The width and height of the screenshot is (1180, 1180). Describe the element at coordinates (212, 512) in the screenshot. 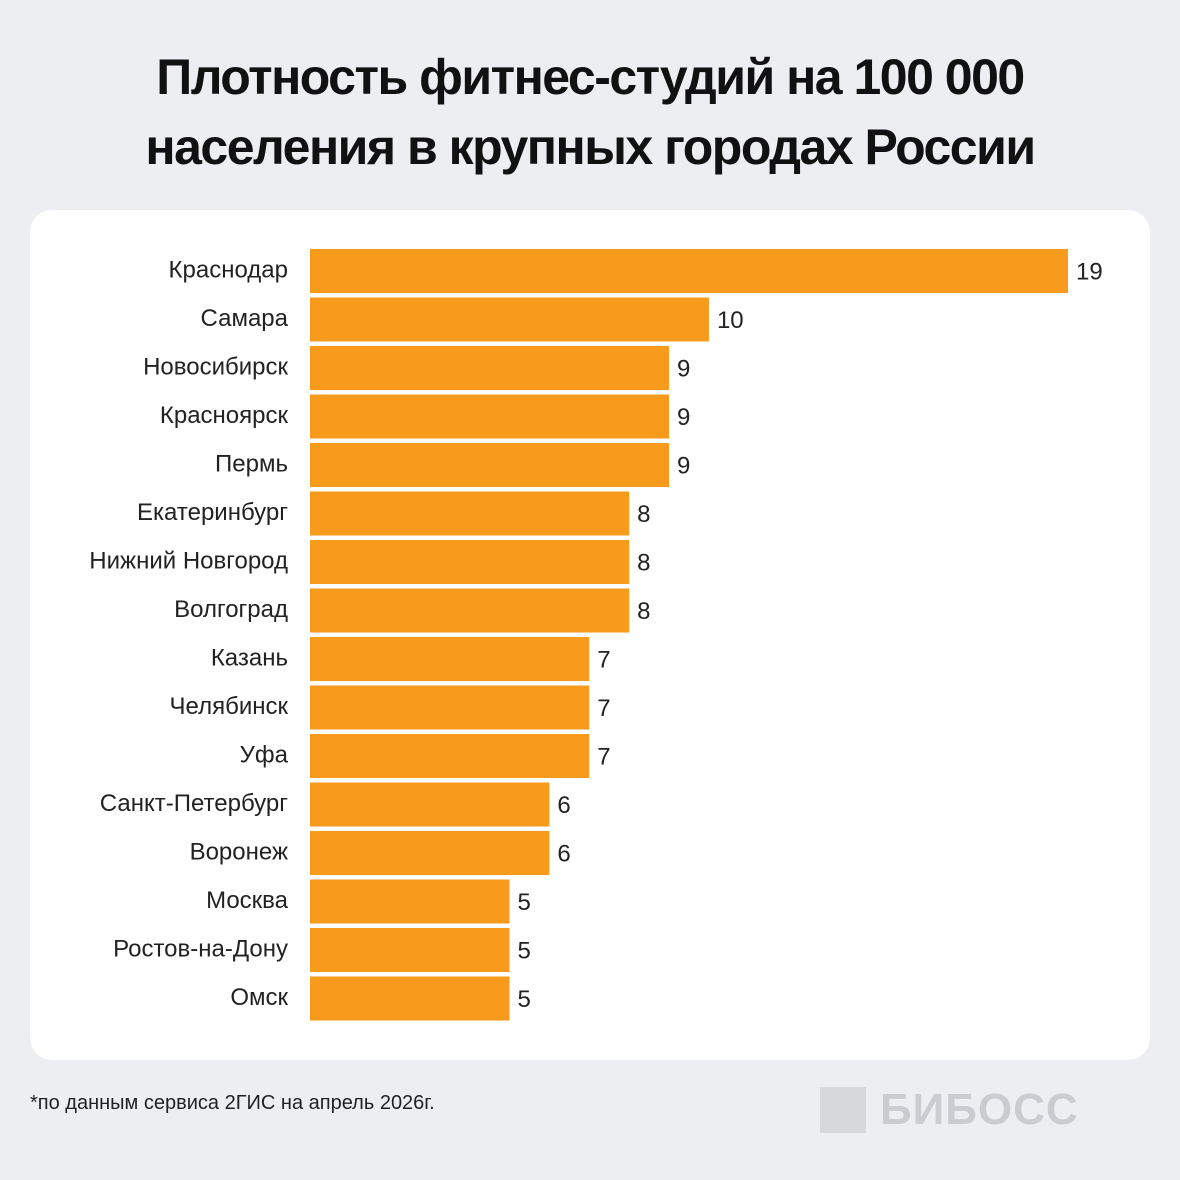

I see `y-tick-label: Екатеринбург` at that location.